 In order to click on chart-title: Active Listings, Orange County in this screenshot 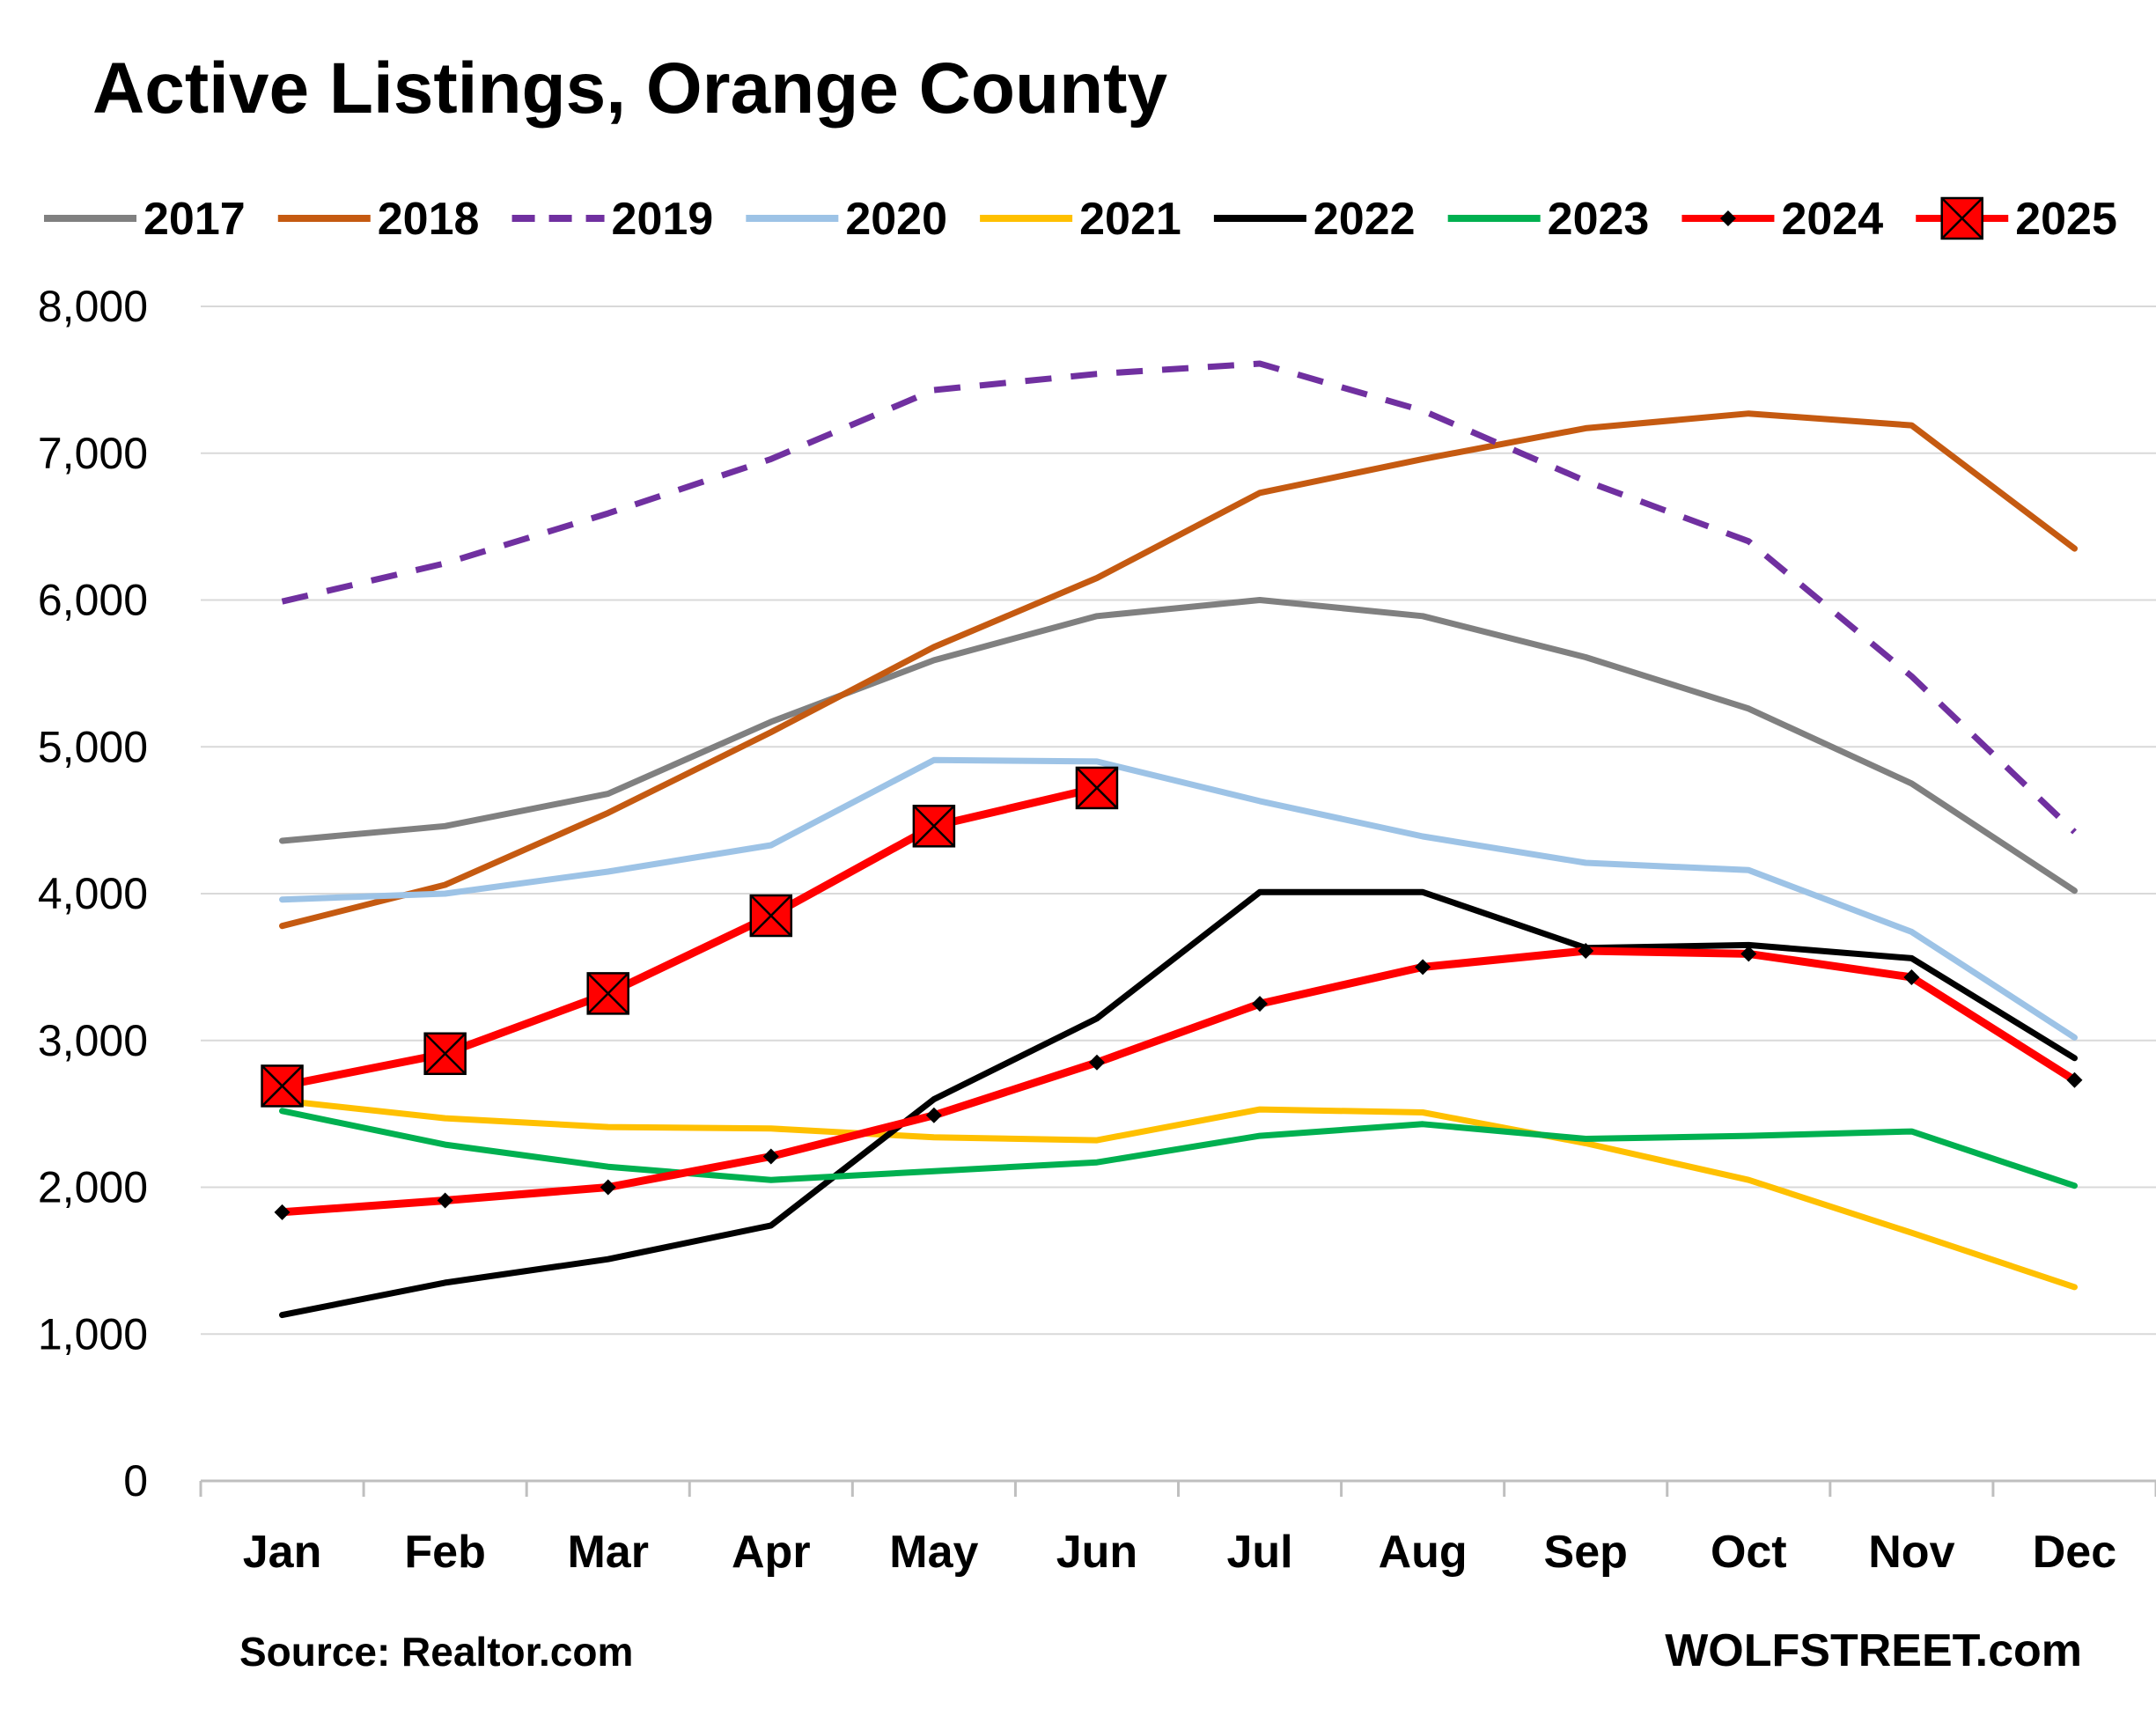, I will do `click(630, 88)`.